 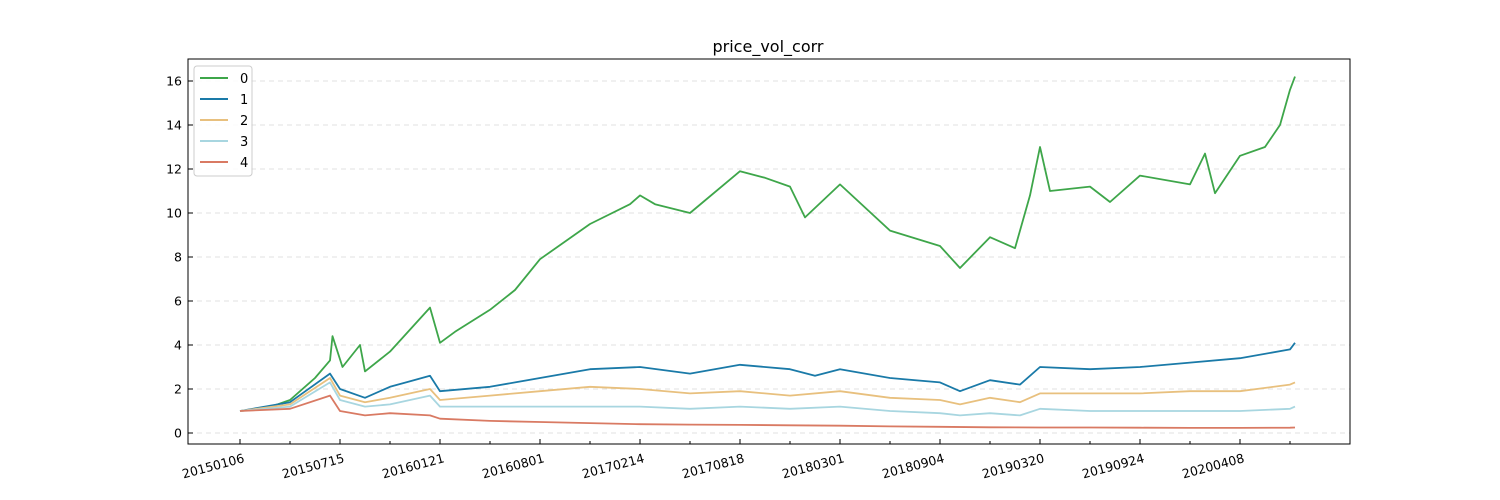 What do you see at coordinates (212, 465) in the screenshot?
I see `x-tick-label: 20150106` at bounding box center [212, 465].